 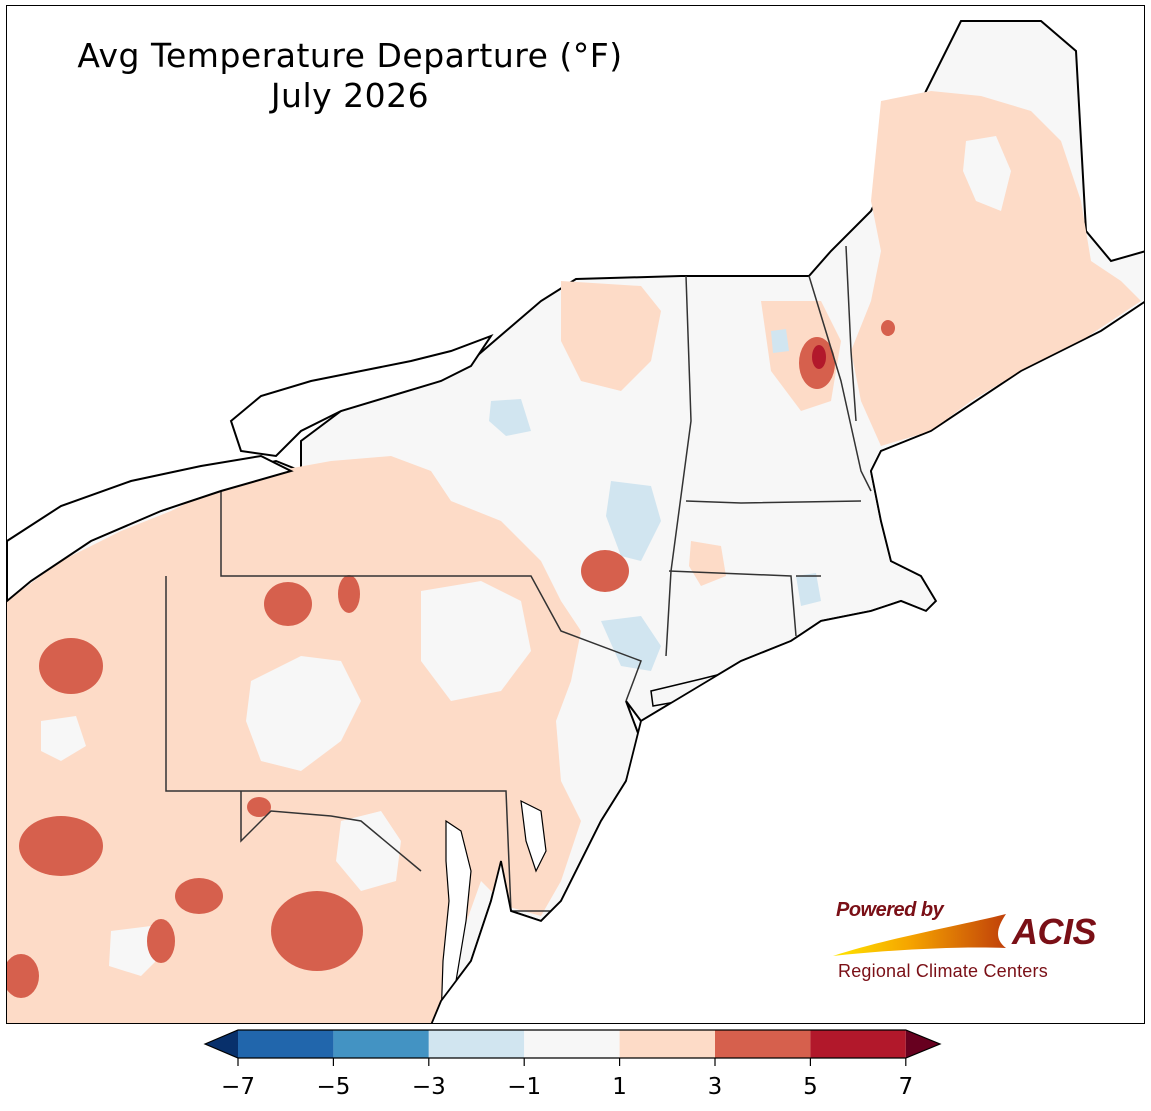 I want to click on regional-climate-centers-text: Regional Climate Centers, so click(x=943, y=971).